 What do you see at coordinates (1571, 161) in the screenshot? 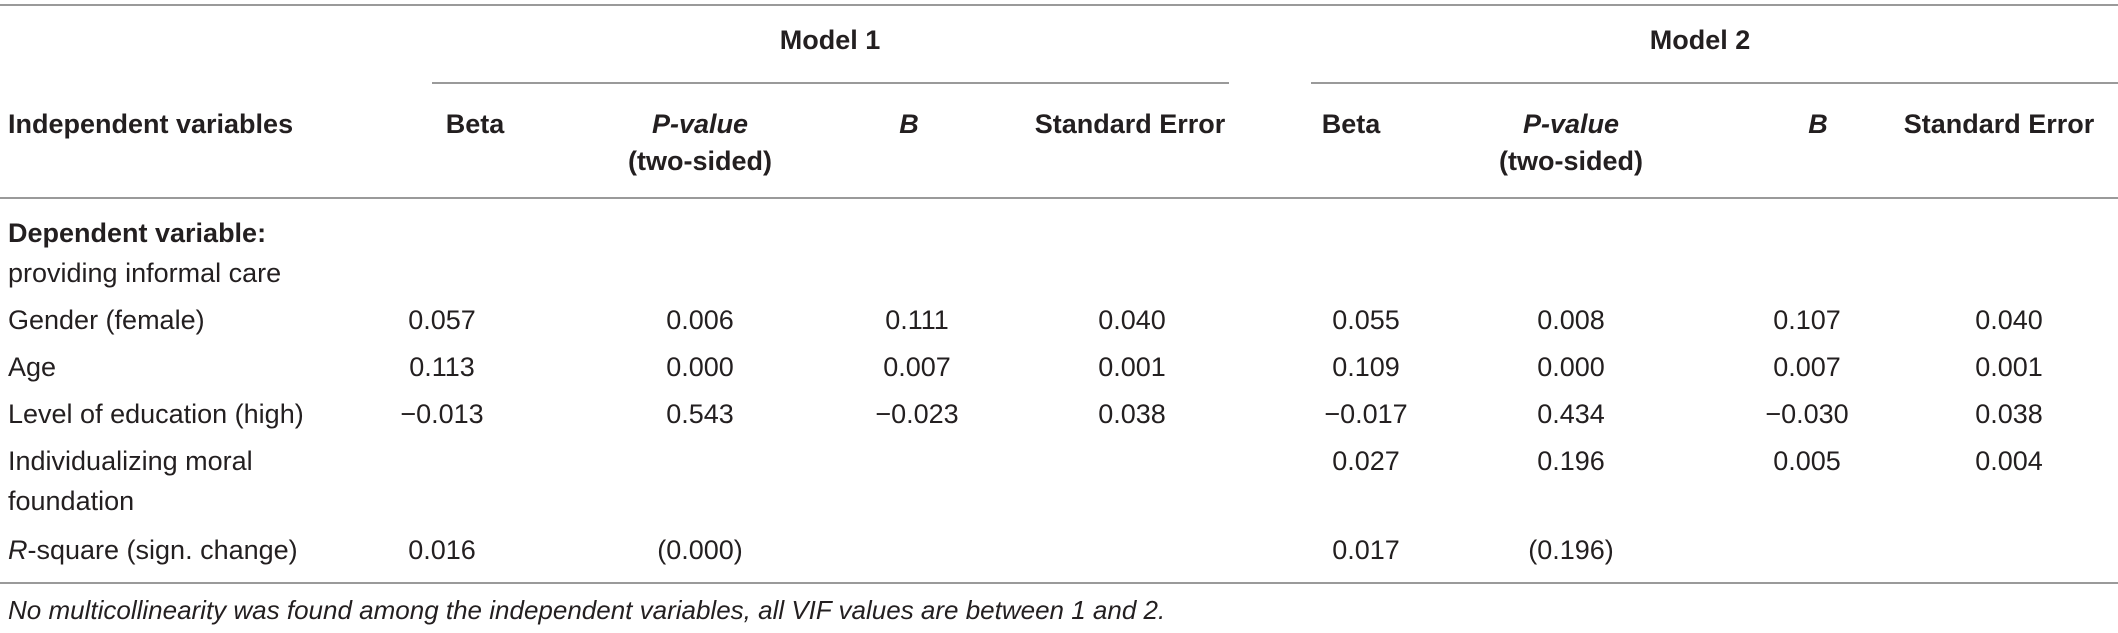
I see `col-header-pvalue-sub-m2: (two-sided)` at bounding box center [1571, 161].